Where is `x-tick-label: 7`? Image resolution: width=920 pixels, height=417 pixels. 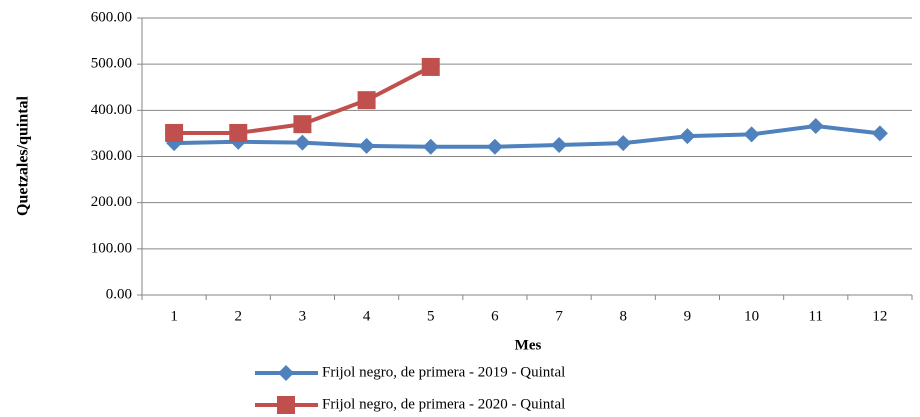 x-tick-label: 7 is located at coordinates (559, 316).